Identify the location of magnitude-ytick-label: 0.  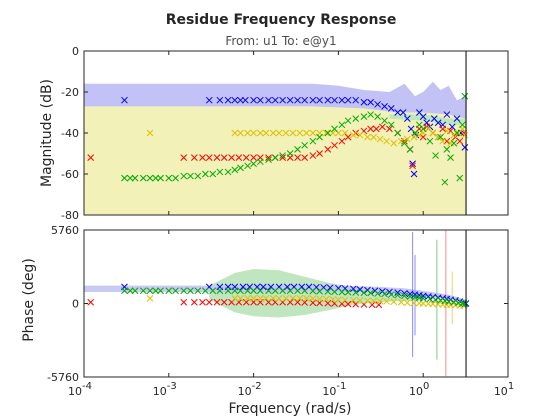
(75, 51).